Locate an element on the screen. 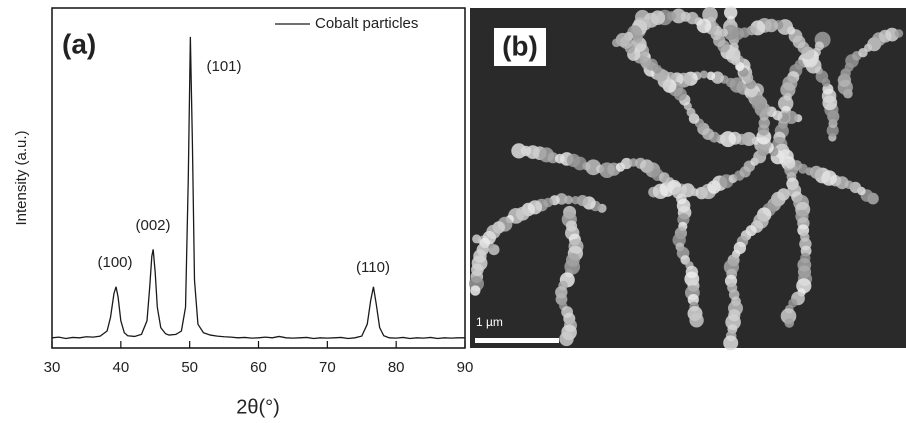 This screenshot has height=423, width=906. x-axis-label: 2θ(°) is located at coordinates (258, 407).